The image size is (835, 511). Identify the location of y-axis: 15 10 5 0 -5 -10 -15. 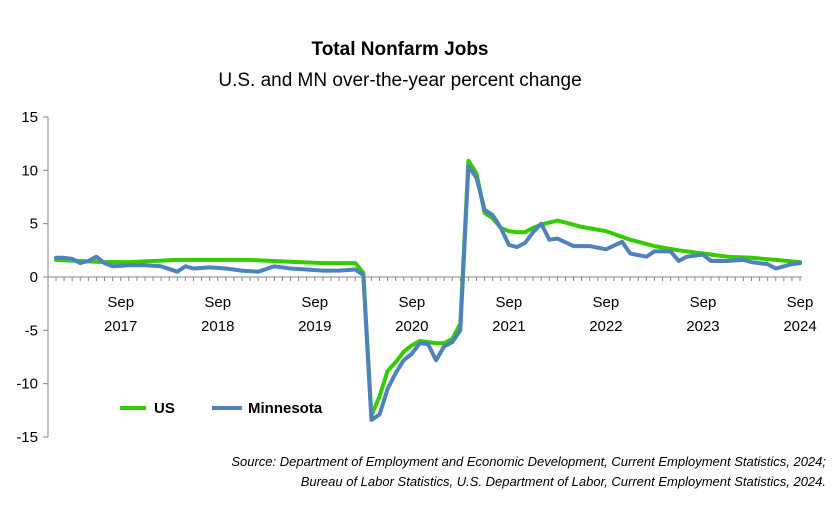
(32, 277).